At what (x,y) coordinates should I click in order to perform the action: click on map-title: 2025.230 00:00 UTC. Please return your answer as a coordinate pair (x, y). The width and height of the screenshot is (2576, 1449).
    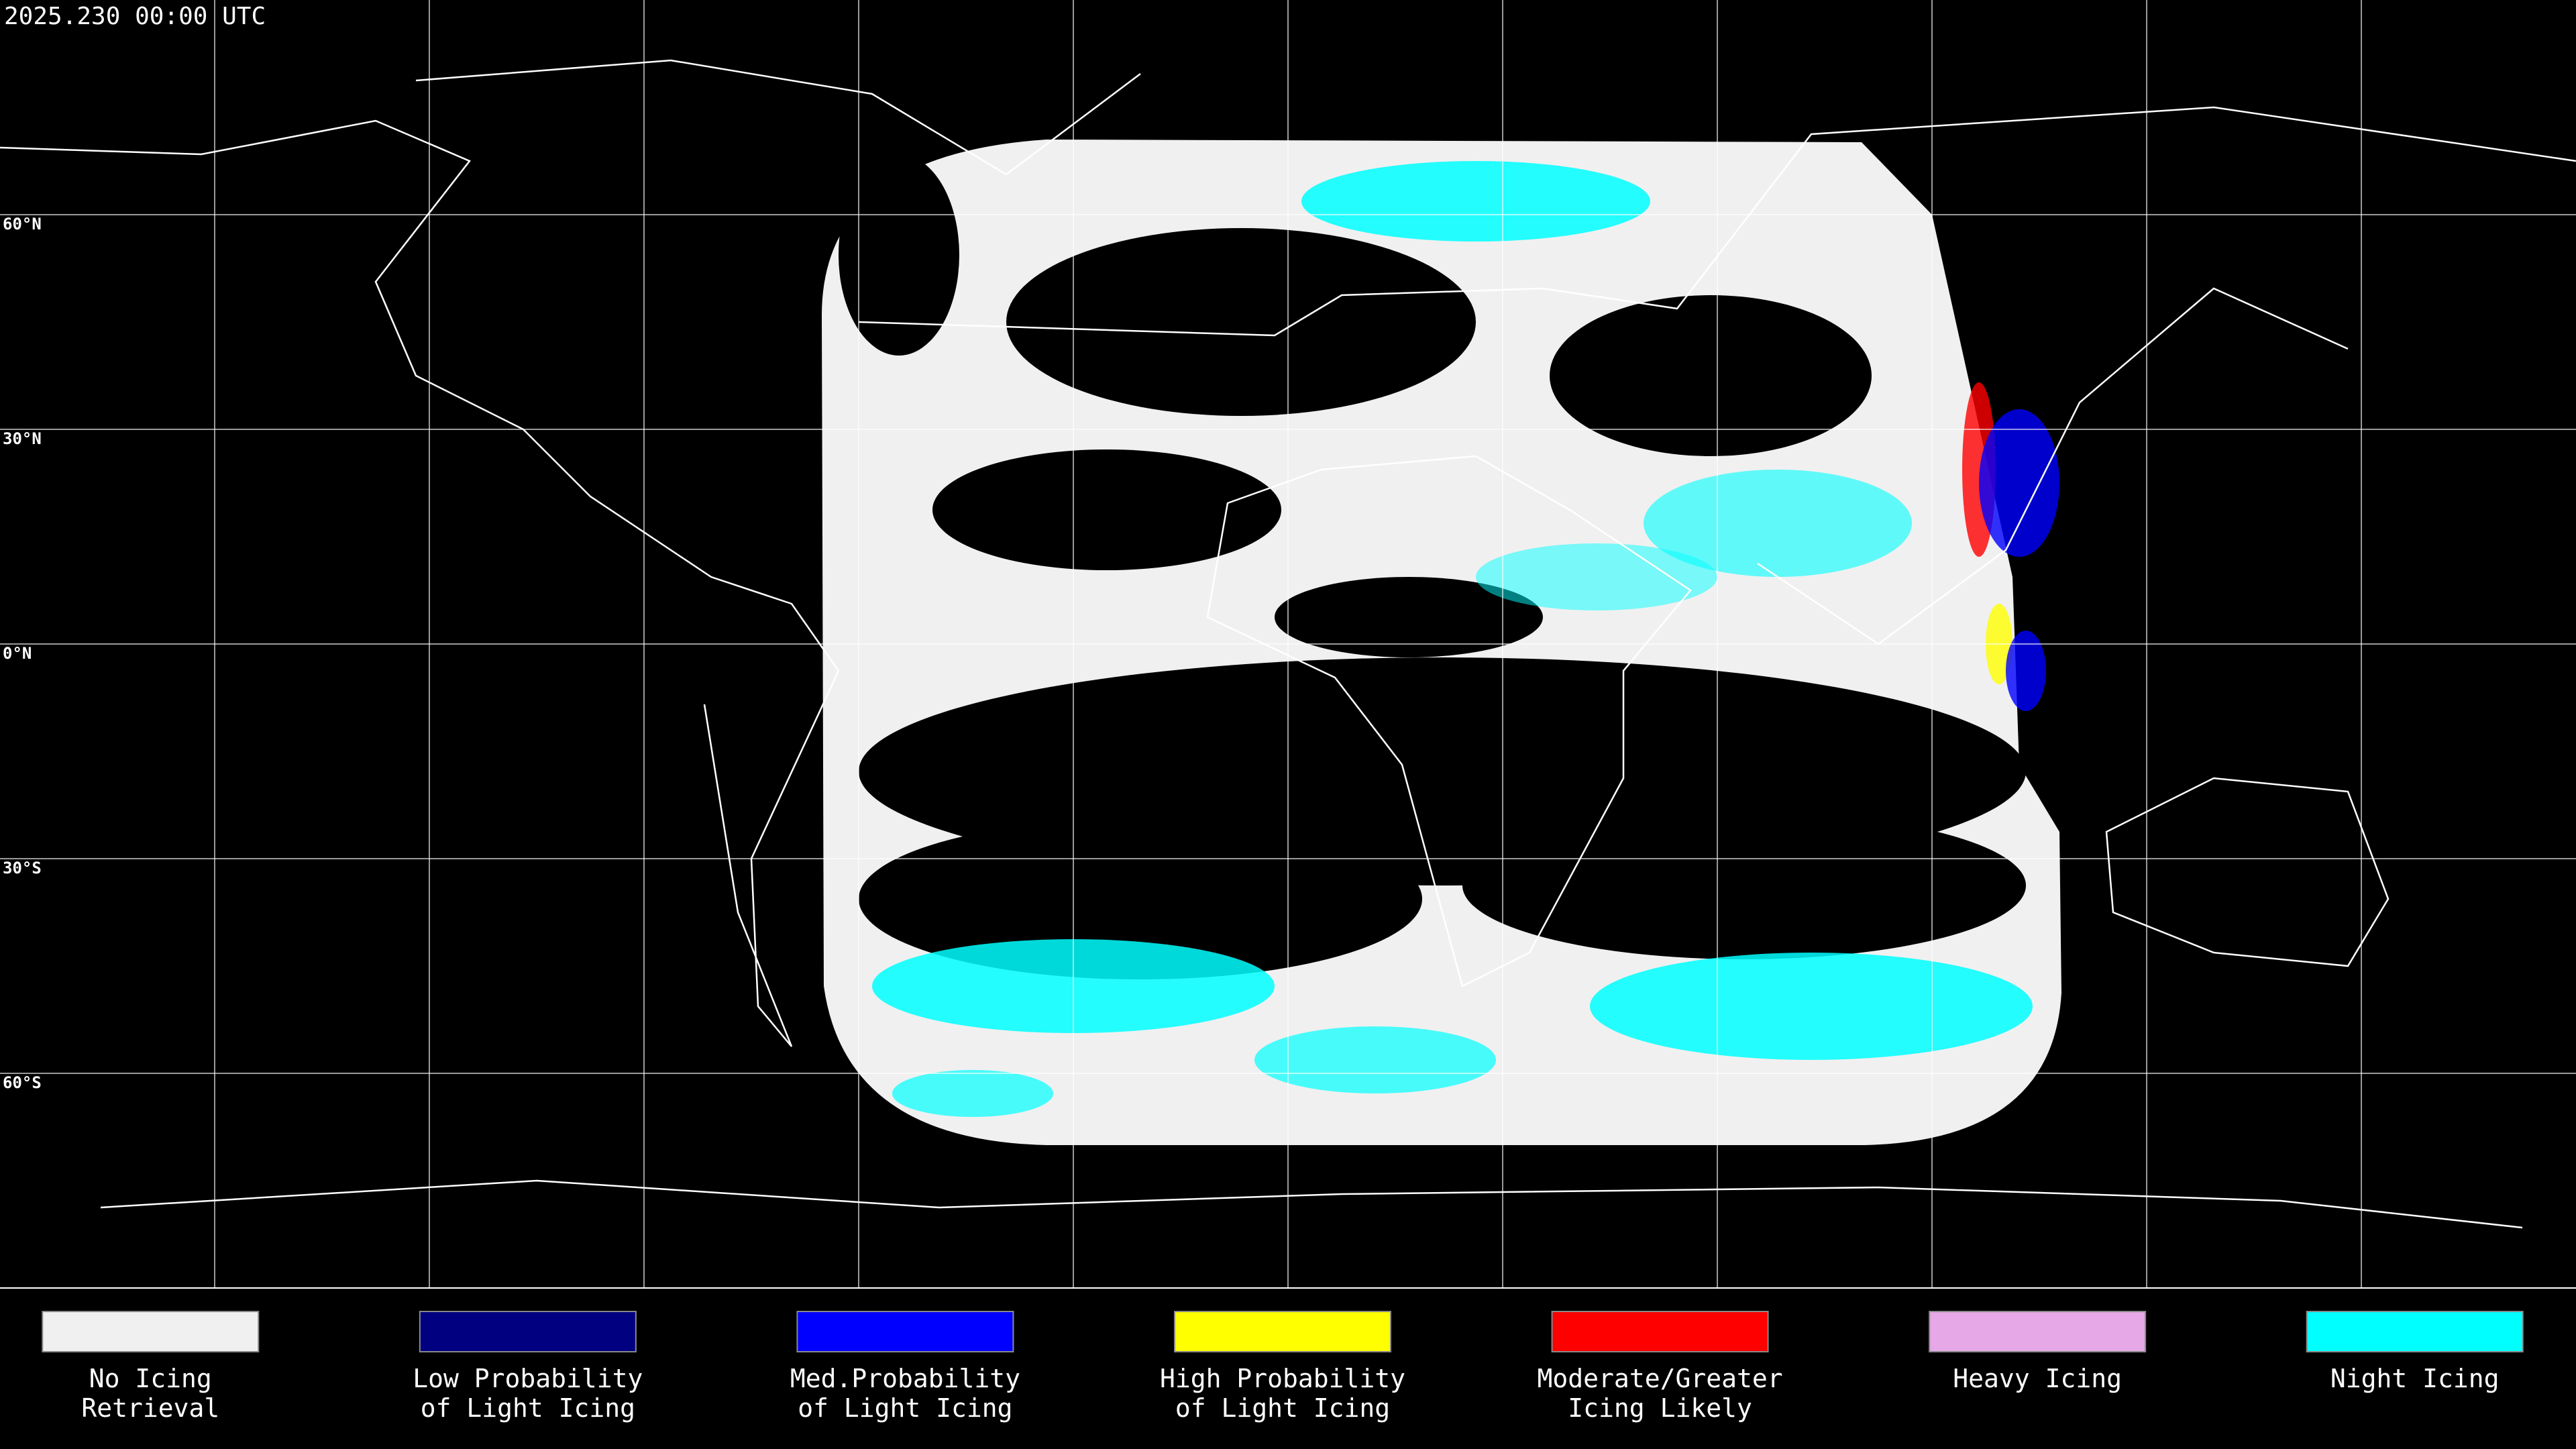
    Looking at the image, I should click on (135, 16).